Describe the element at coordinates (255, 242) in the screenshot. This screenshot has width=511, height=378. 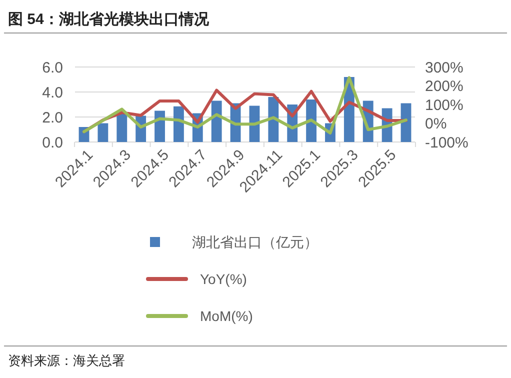
I see `legend-label: 湖北省出口（亿元）` at that location.